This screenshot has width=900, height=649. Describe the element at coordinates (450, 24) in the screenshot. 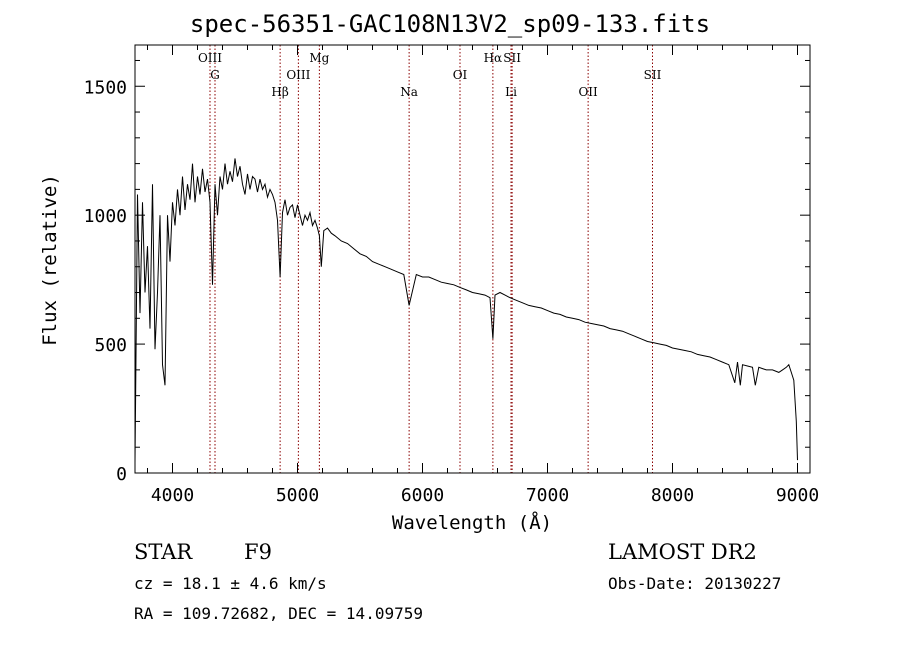

I see `chart-title: spec-56351-GAC108N13V2_sp09-133.fits` at that location.